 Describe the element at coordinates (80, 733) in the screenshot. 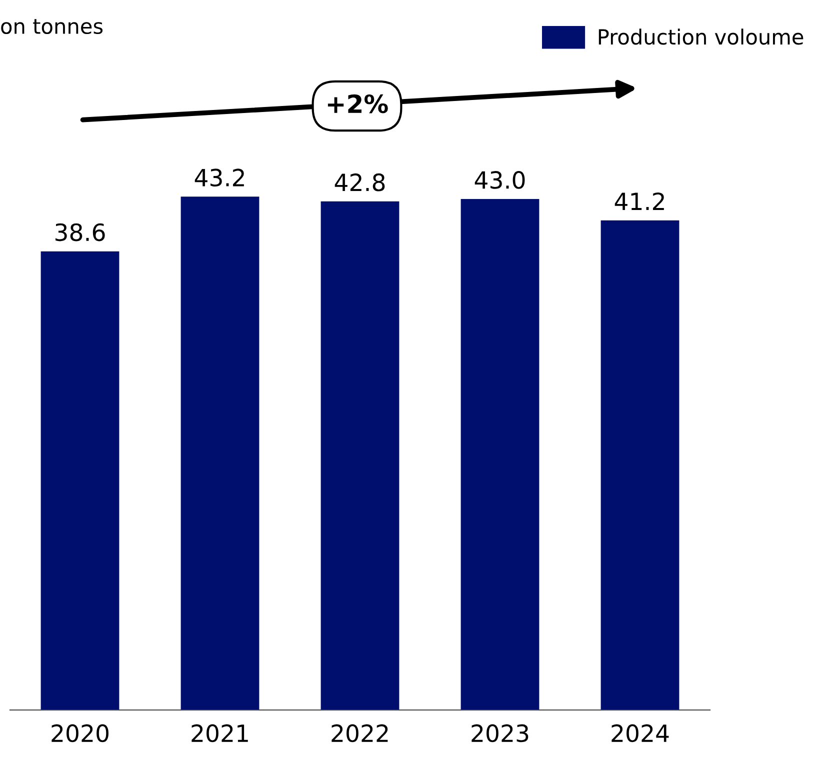

I see `x-tick-label: 2020` at that location.